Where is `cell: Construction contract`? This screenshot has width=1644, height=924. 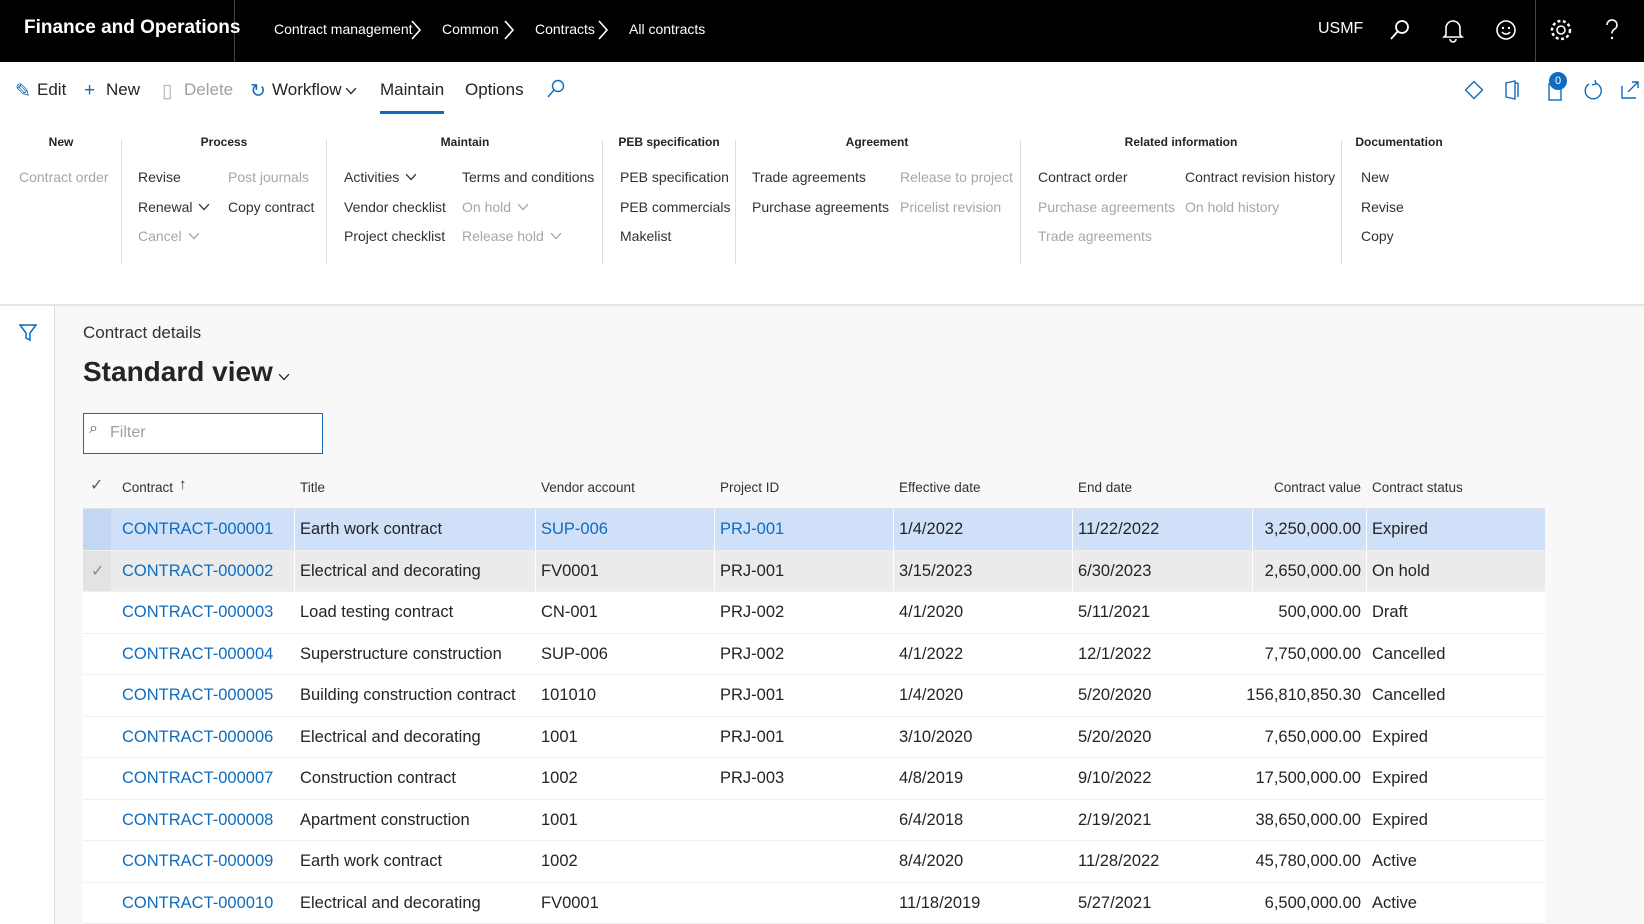
cell: Construction contract is located at coordinates (378, 778).